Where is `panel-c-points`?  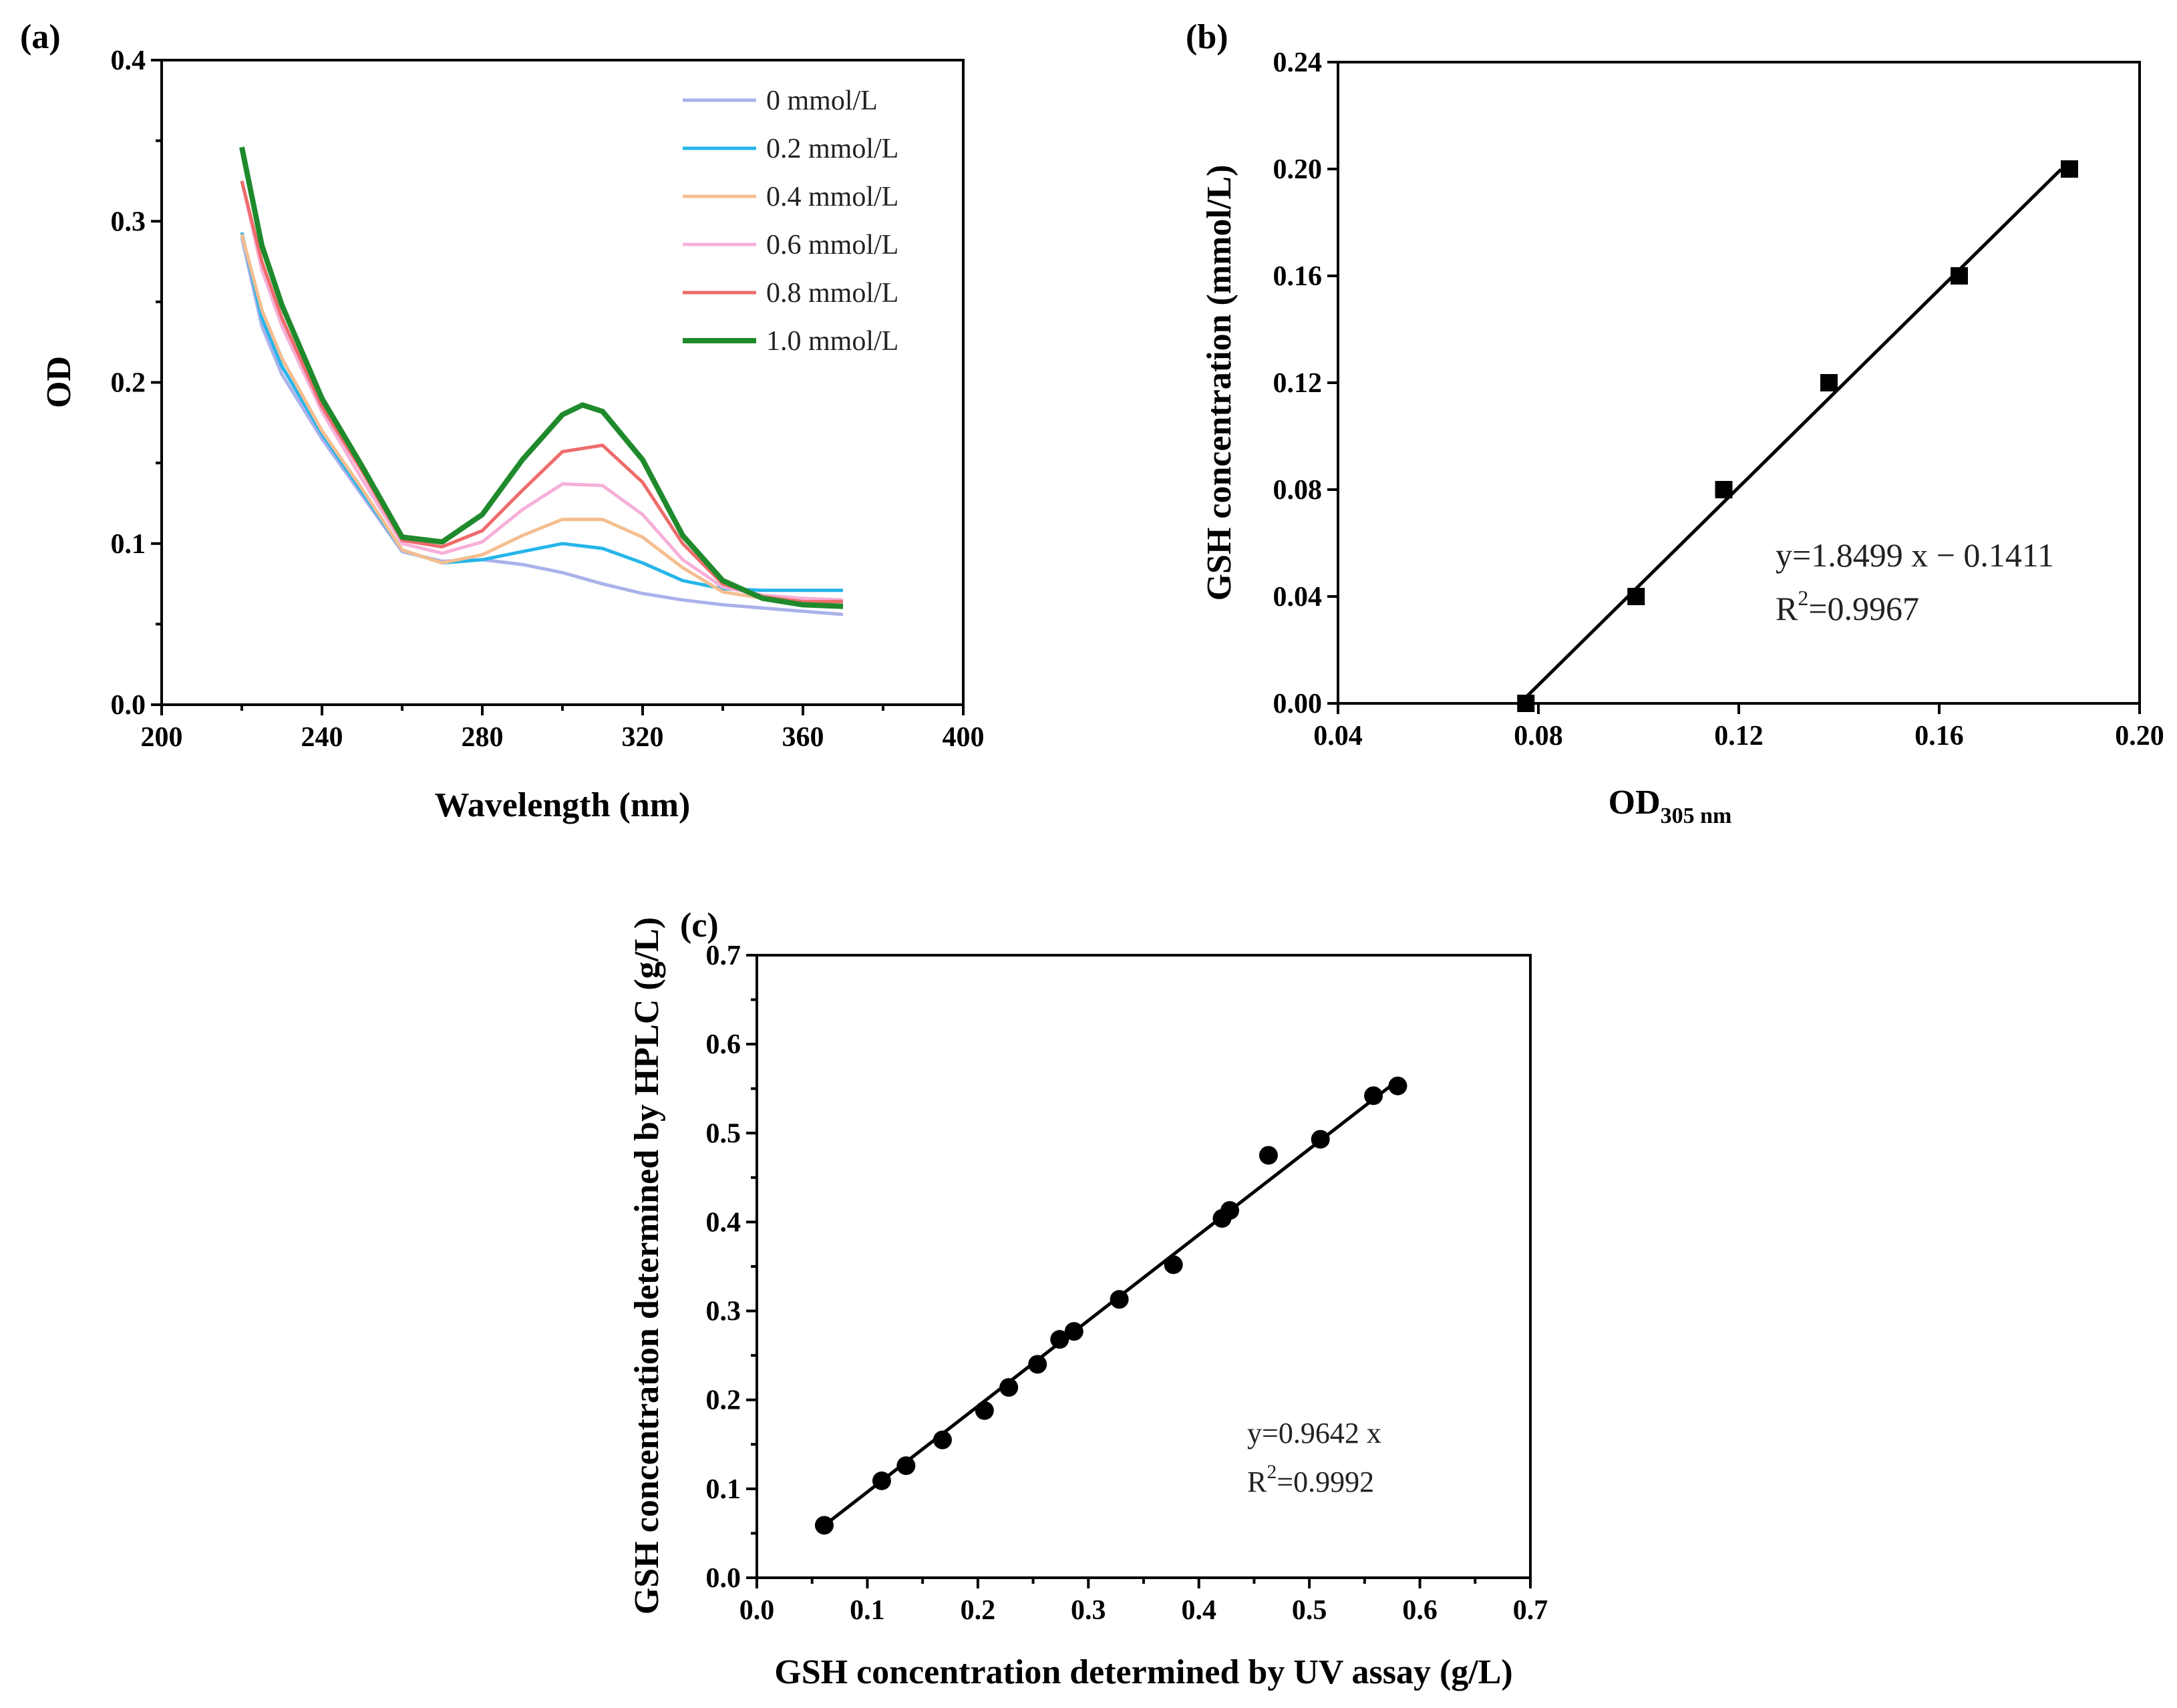
panel-c-points is located at coordinates (1110, 1305).